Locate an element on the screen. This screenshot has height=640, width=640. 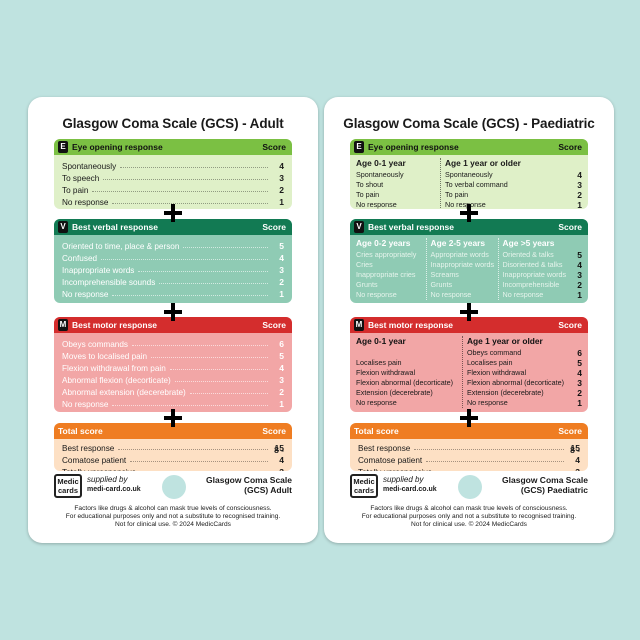
row-label: Comatose patient is located at coordinates (390, 460).